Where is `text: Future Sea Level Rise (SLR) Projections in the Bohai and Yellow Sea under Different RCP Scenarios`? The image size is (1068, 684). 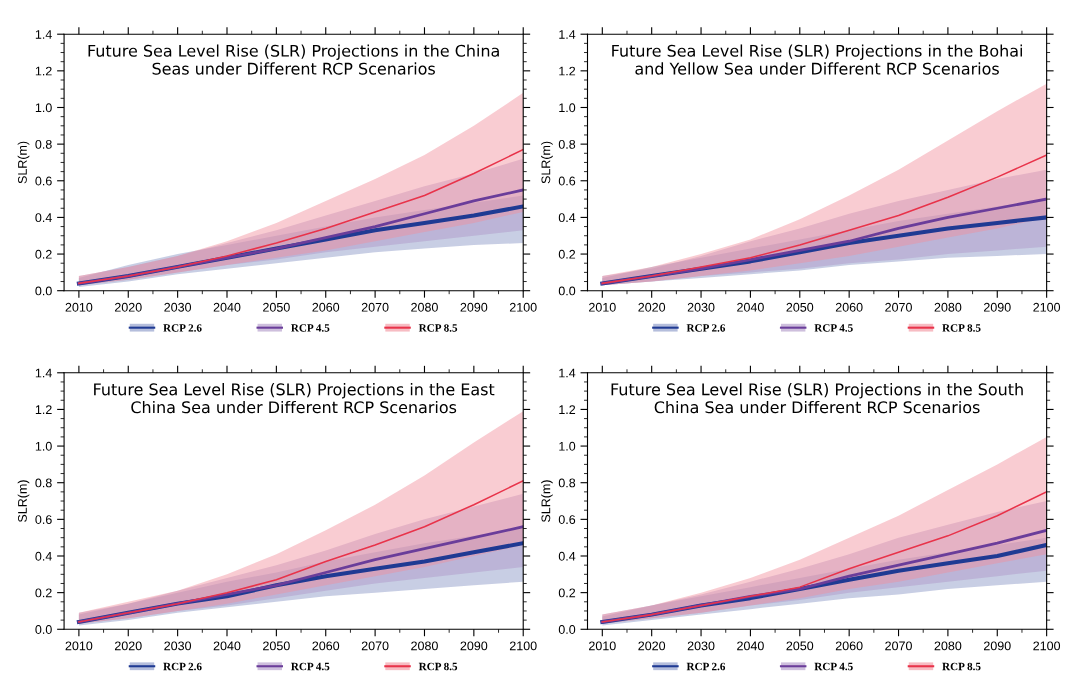
text: Future Sea Level Rise (SLR) Projections in the Bohai and Yellow Sea under Different RCP Scenarios is located at coordinates (817, 59).